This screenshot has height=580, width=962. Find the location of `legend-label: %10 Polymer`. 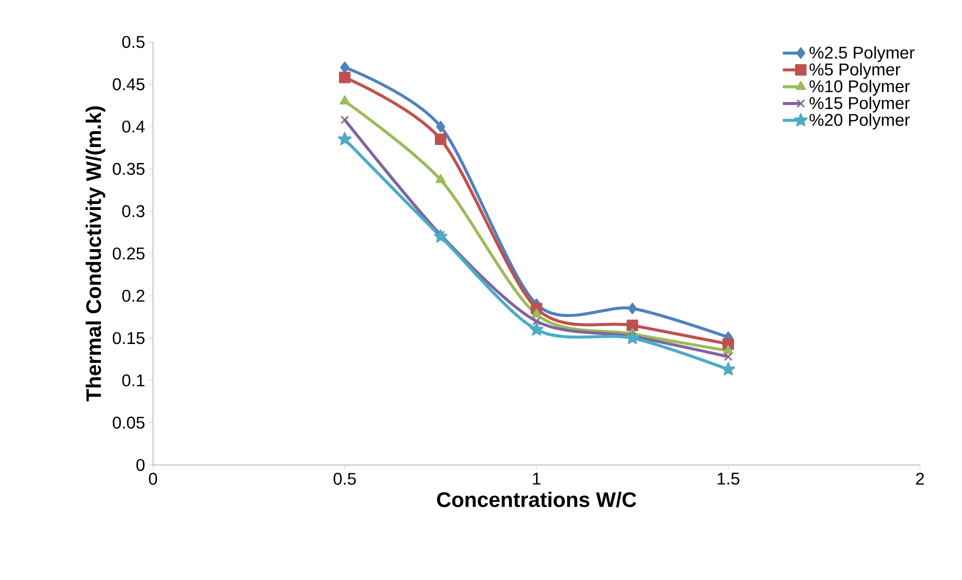

legend-label: %10 Polymer is located at coordinates (860, 88).